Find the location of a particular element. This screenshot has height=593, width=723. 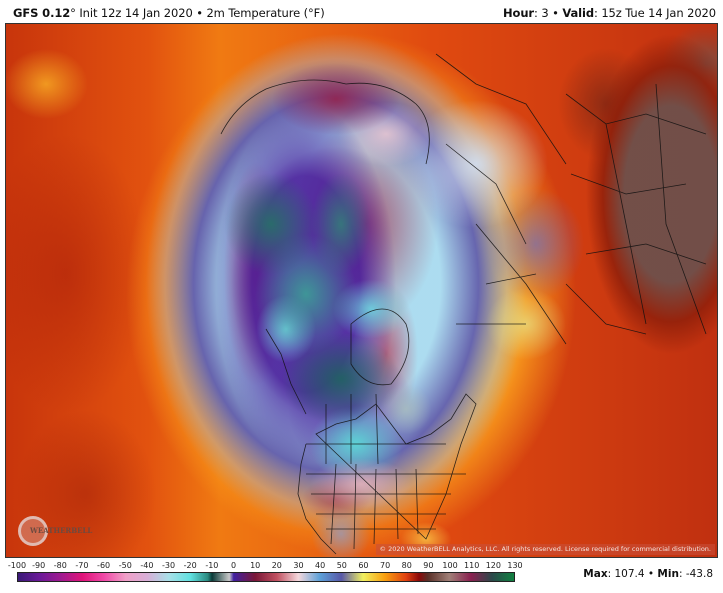

colorbar-tick-label: 30 is located at coordinates (298, 565).